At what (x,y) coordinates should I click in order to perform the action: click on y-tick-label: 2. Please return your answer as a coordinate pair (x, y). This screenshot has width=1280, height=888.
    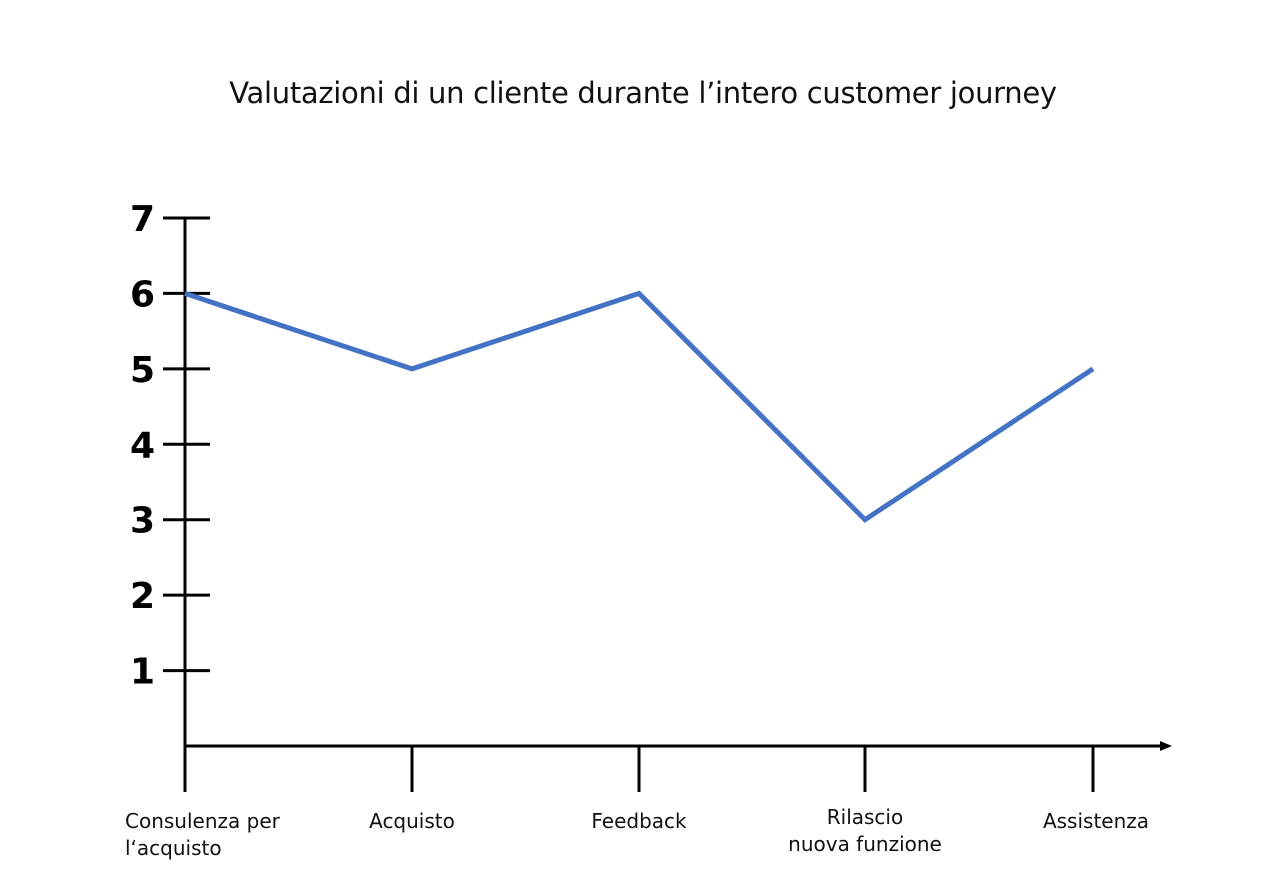
    Looking at the image, I should click on (142, 596).